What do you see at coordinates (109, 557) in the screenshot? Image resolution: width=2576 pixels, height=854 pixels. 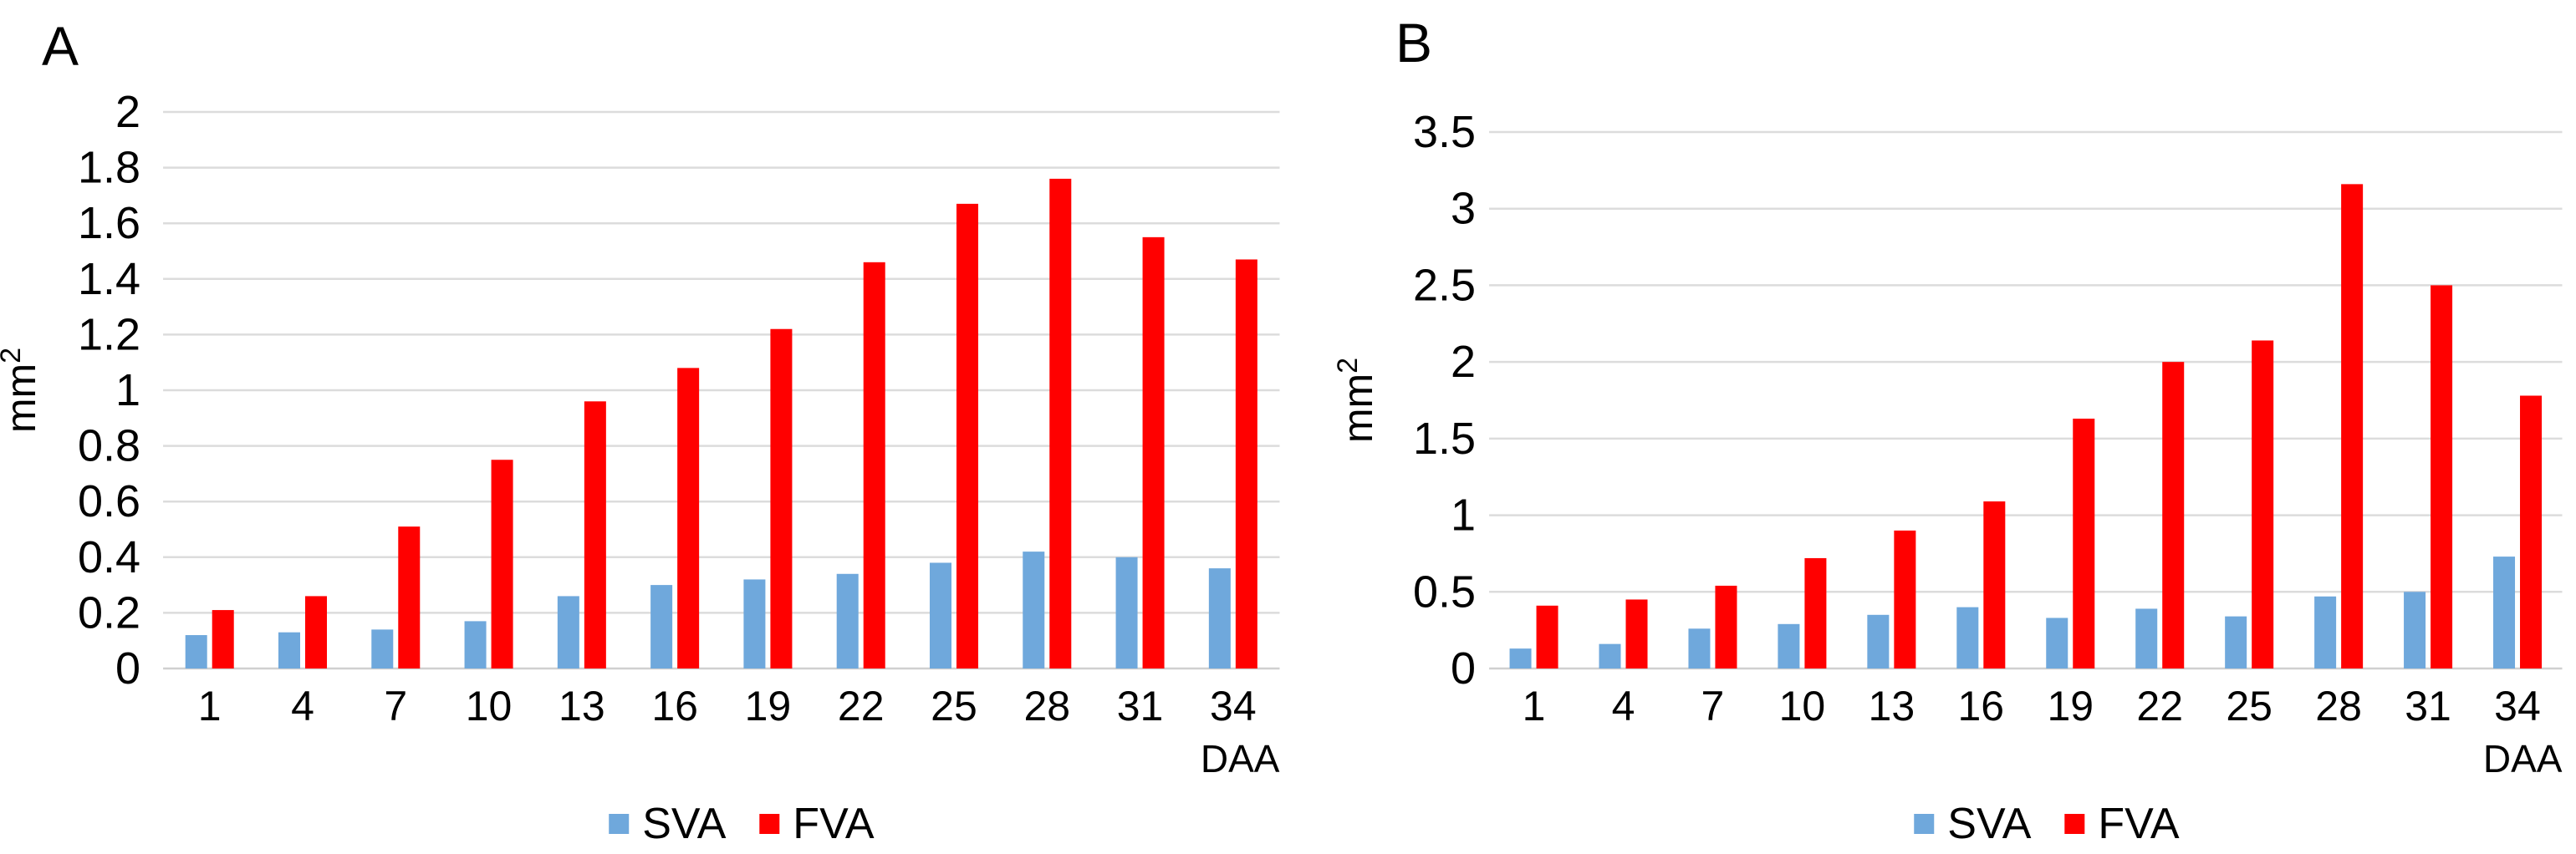 I see `y-tick-label: 0.4` at bounding box center [109, 557].